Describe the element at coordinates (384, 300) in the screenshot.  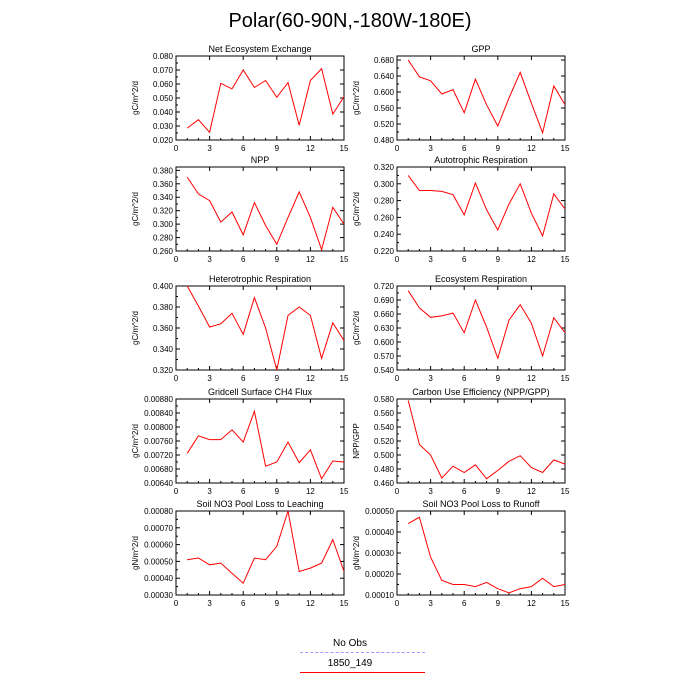
I see `y-tick-label: 0.690` at that location.